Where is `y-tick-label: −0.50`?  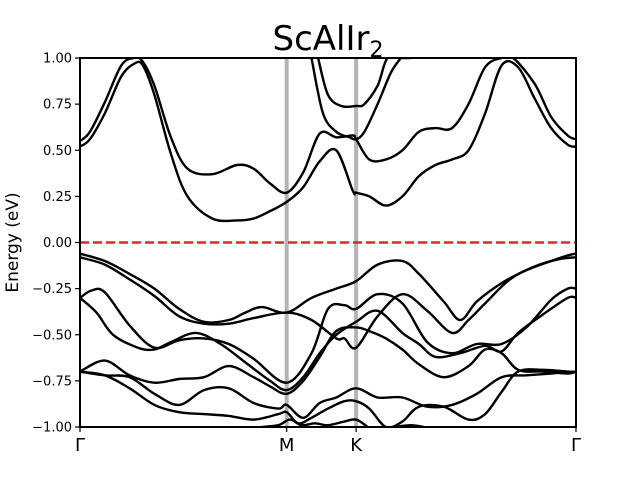 y-tick-label: −0.50 is located at coordinates (52, 335).